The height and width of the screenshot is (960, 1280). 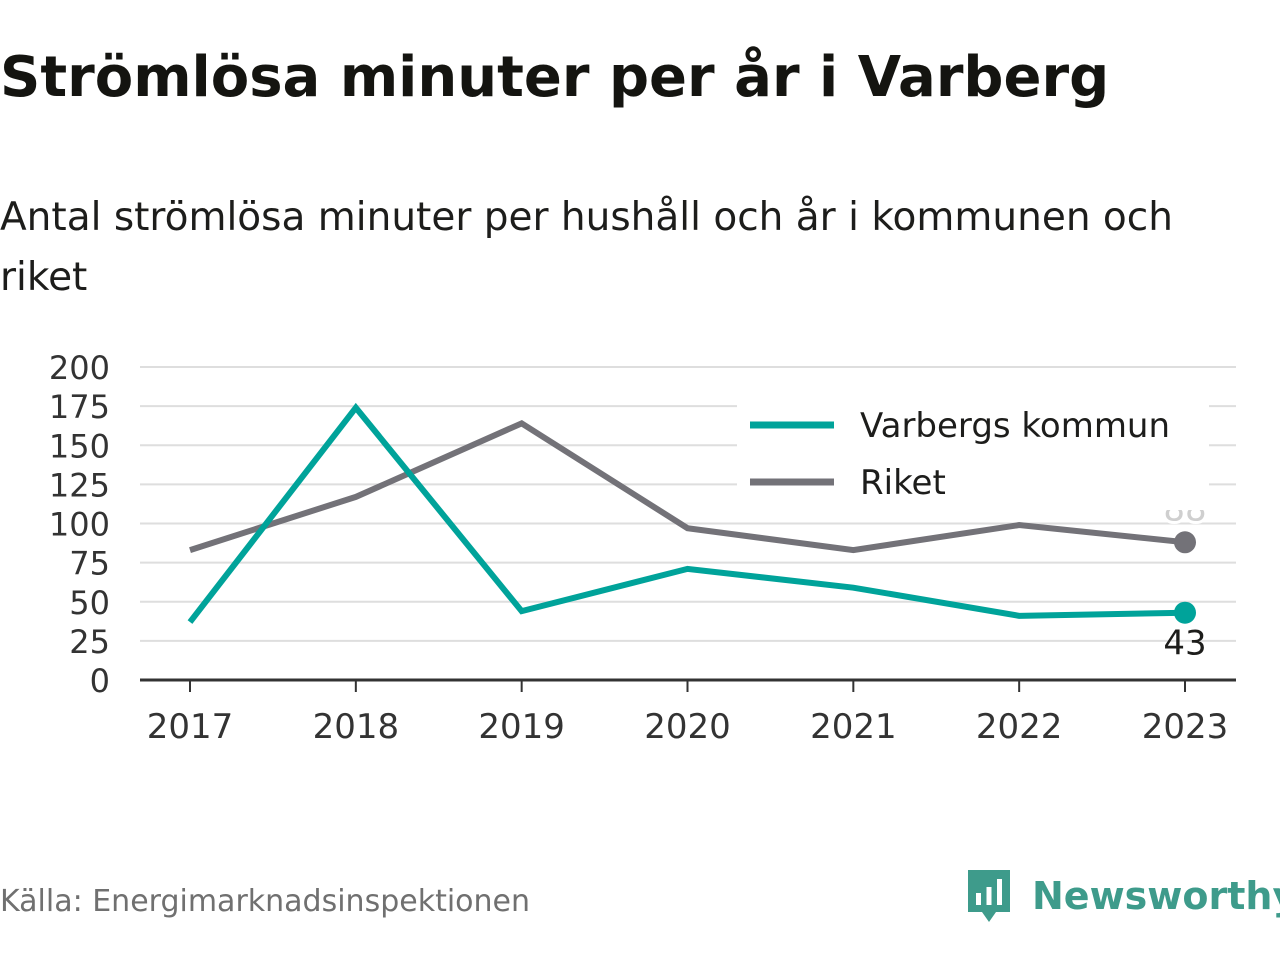 I want to click on x-tick-label: 2017, so click(x=190, y=727).